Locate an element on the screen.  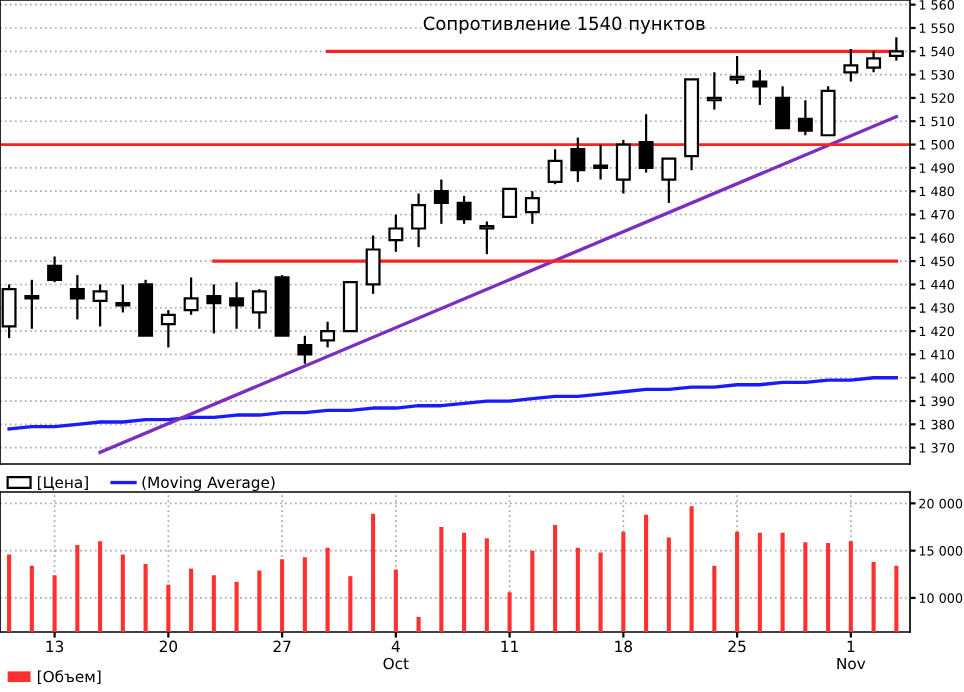
line-series is located at coordinates (453, 403).